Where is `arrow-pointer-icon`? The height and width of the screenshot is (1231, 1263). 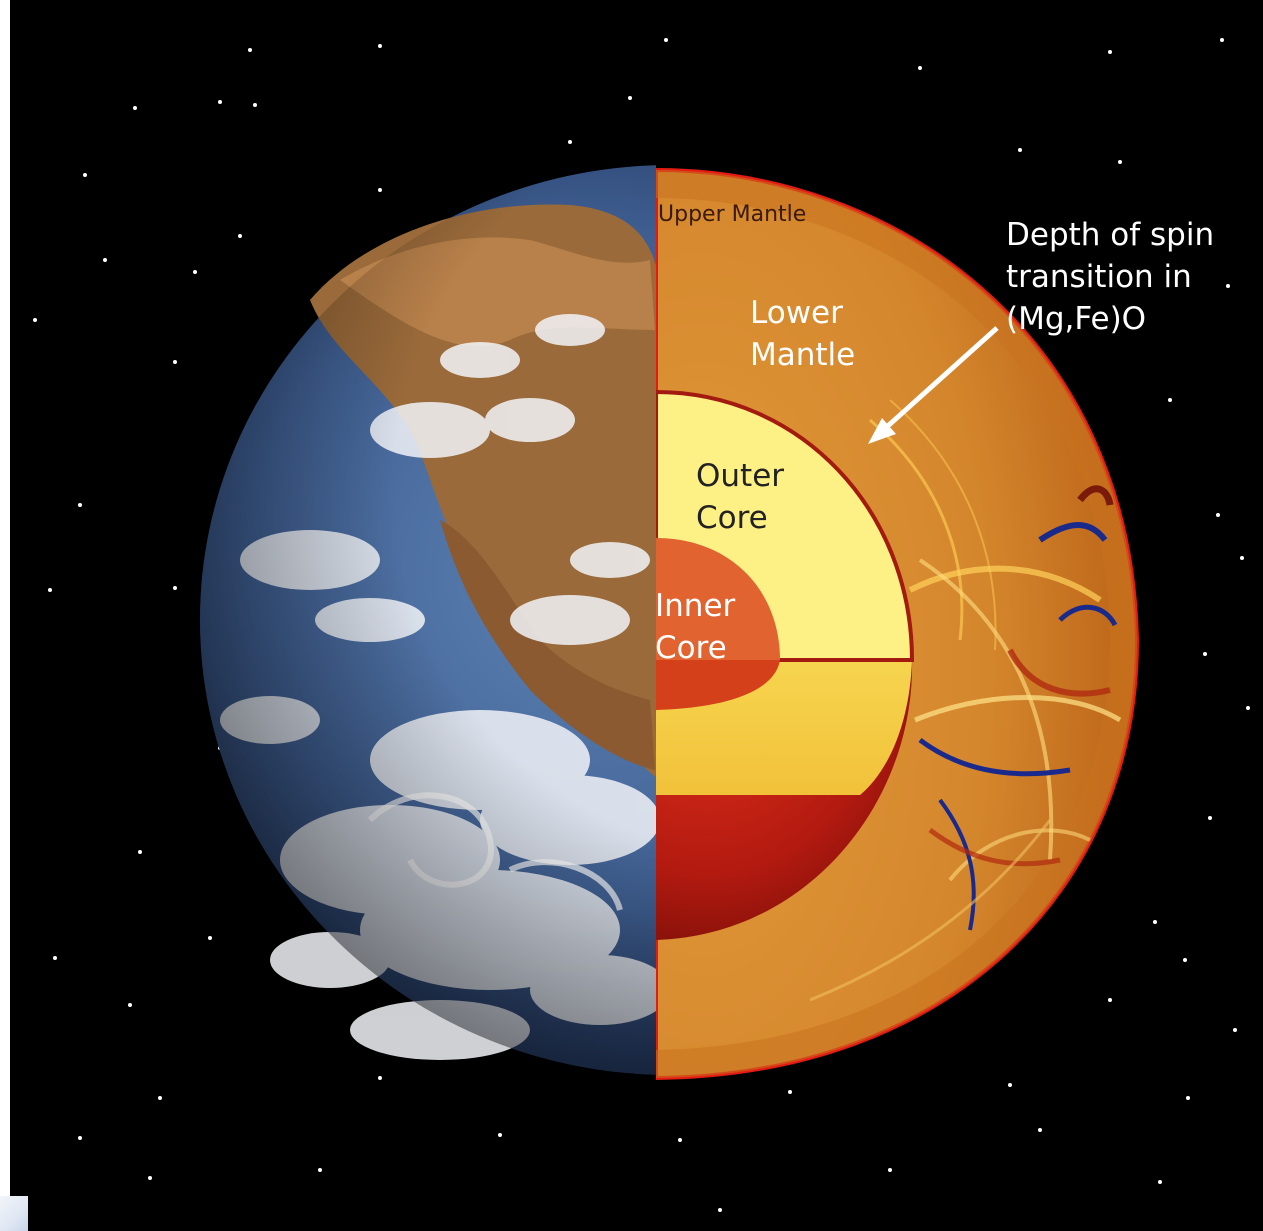 arrow-pointer-icon is located at coordinates (933, 385).